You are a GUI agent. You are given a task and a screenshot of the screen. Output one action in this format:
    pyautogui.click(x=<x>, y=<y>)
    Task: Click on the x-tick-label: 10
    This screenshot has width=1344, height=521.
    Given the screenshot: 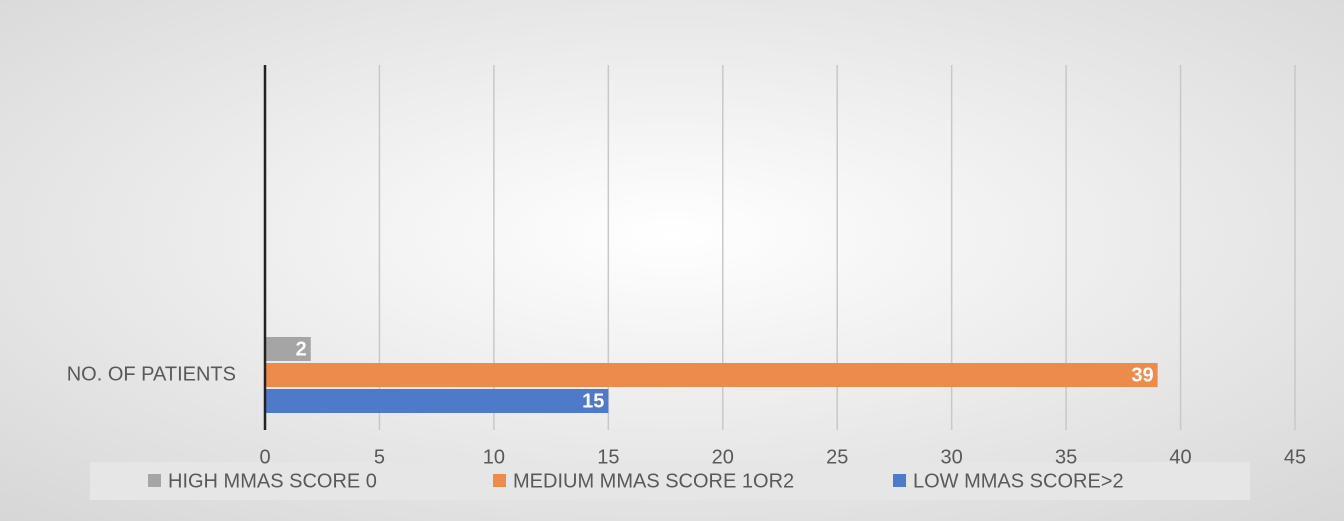 What is the action you would take?
    pyautogui.click(x=494, y=457)
    